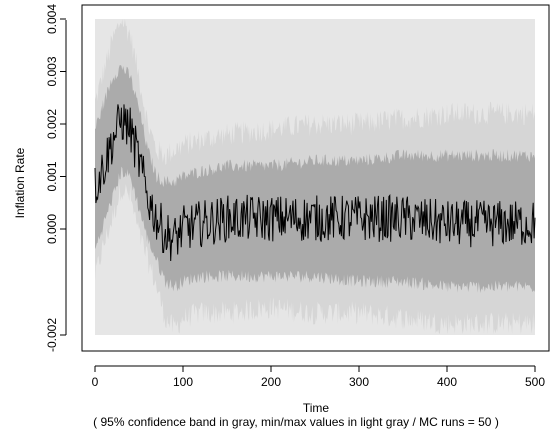  Describe the element at coordinates (52, 335) in the screenshot. I see `y-tick-label-0: -0.002` at that location.